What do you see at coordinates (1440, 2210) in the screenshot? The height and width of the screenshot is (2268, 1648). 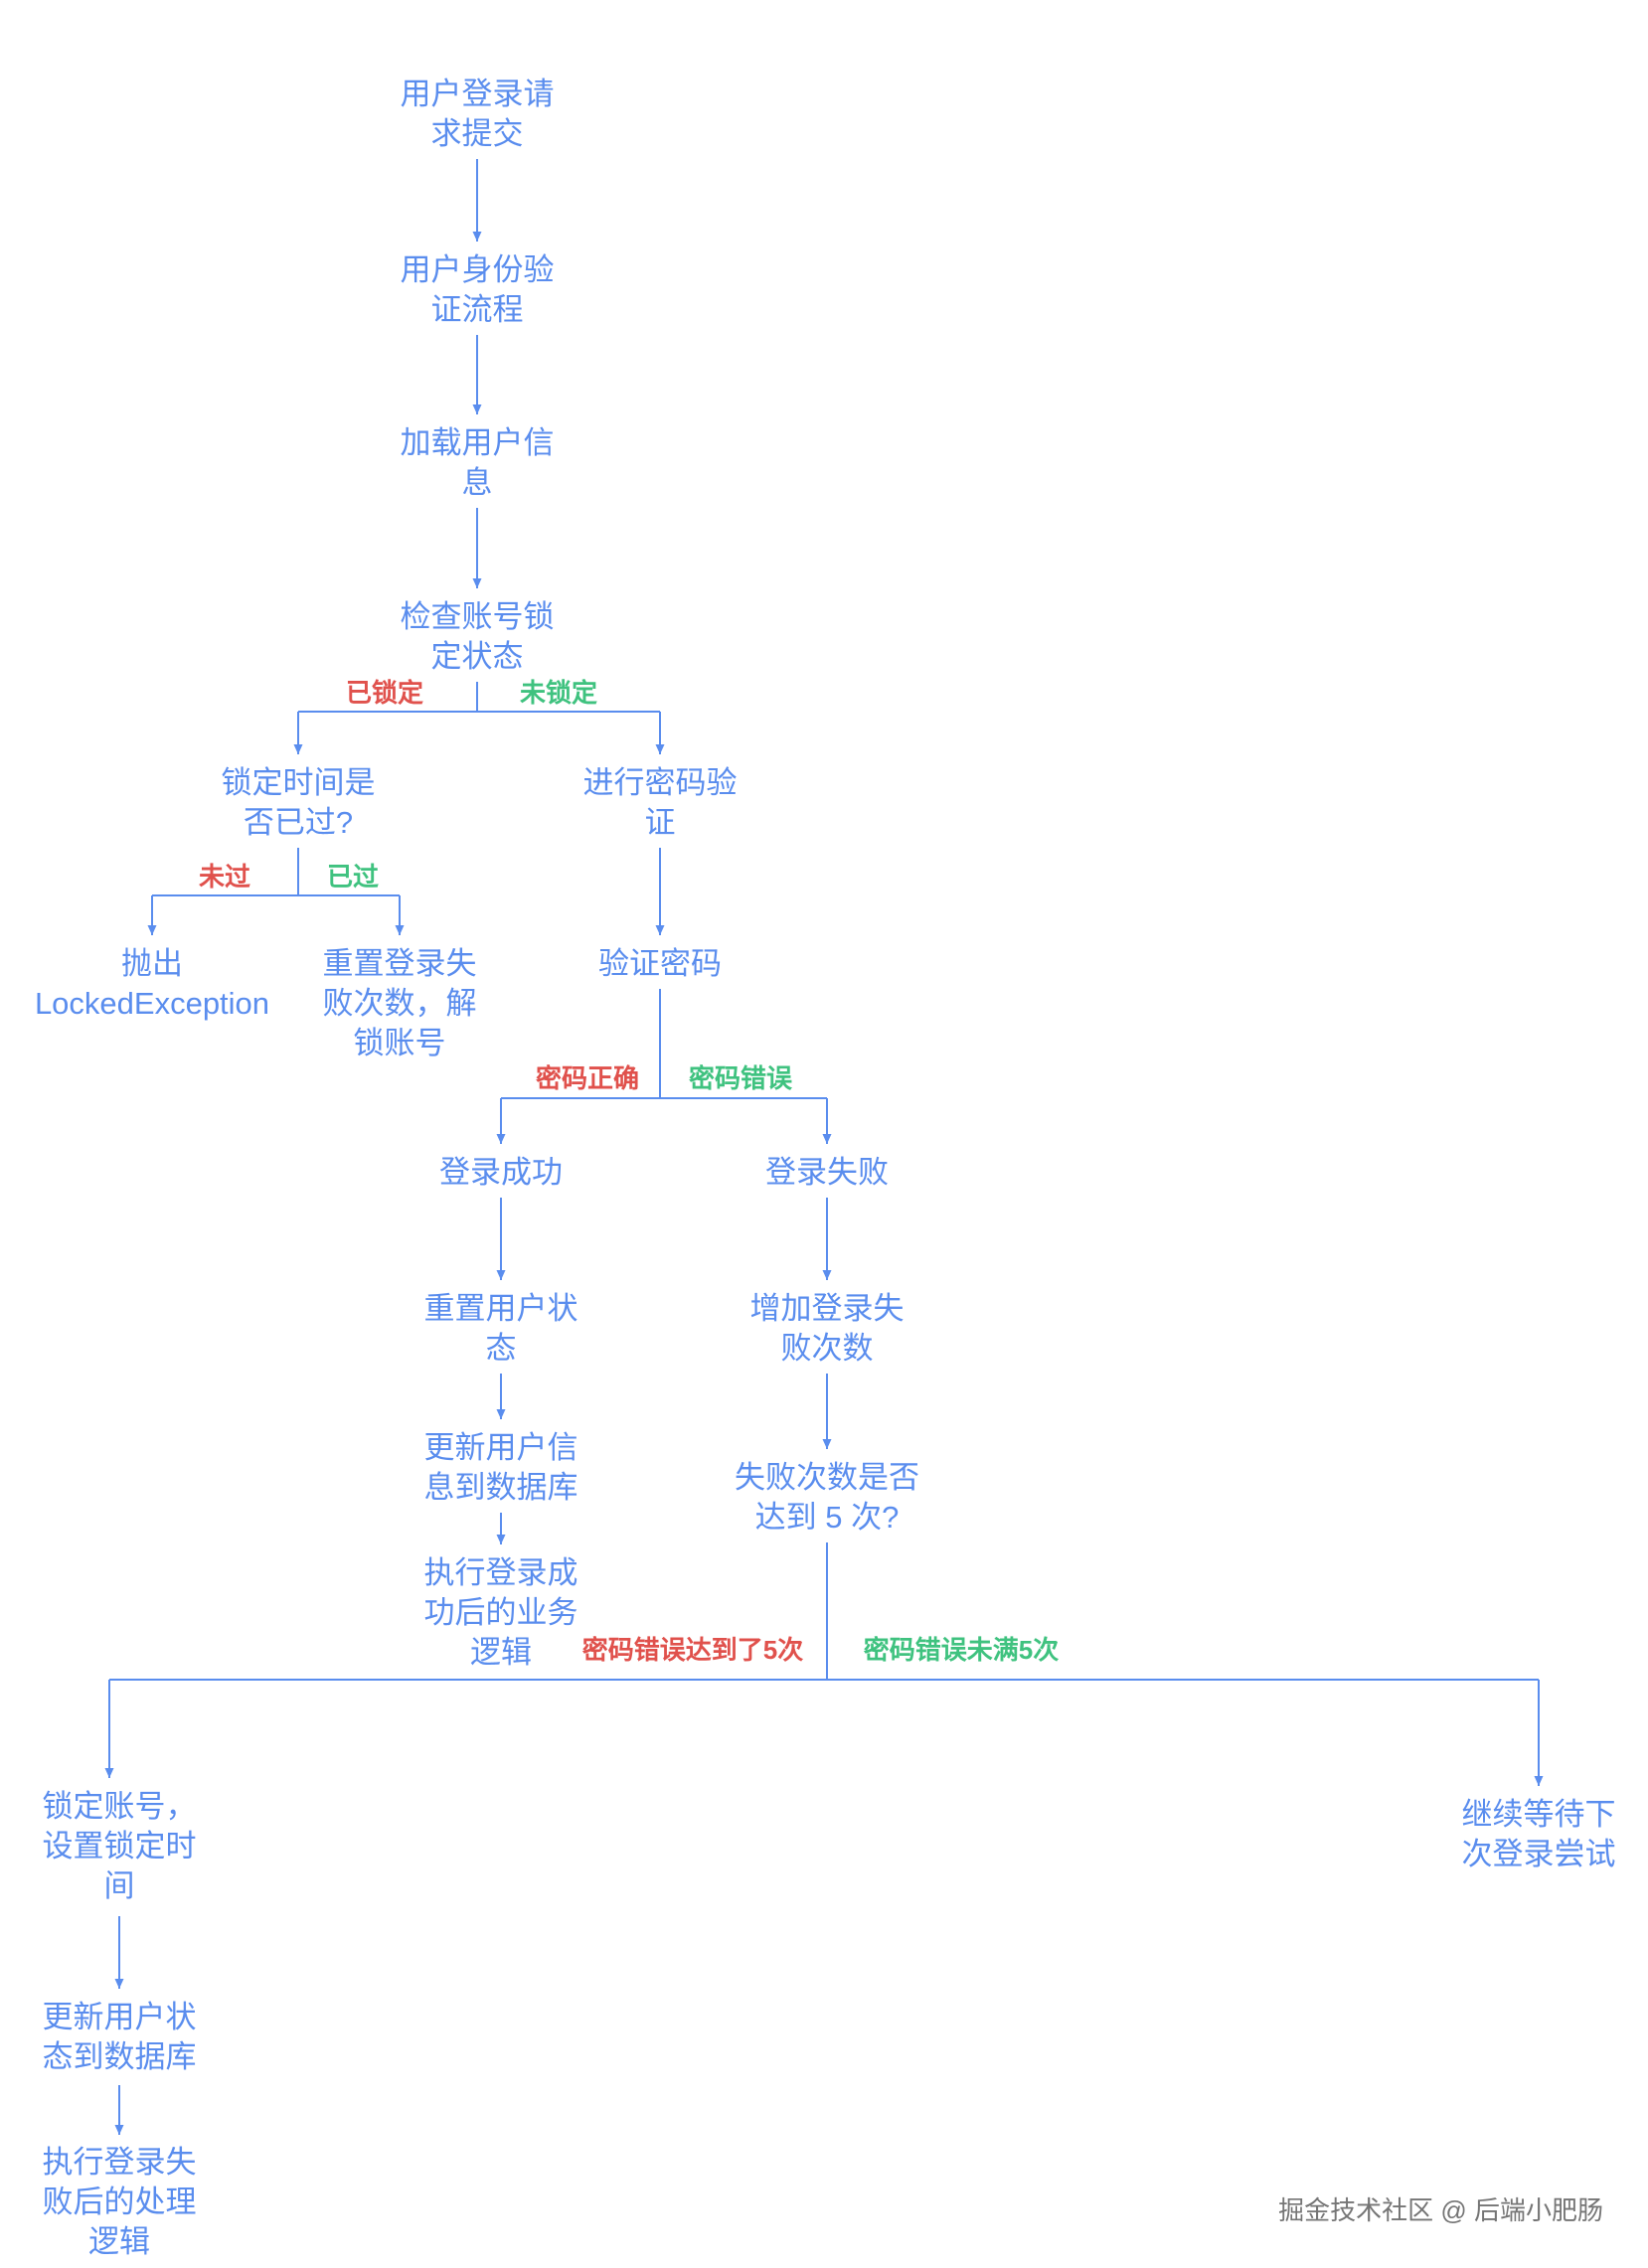 I see `community-watermark: 掘金技术社区 @ 后端小肥肠` at bounding box center [1440, 2210].